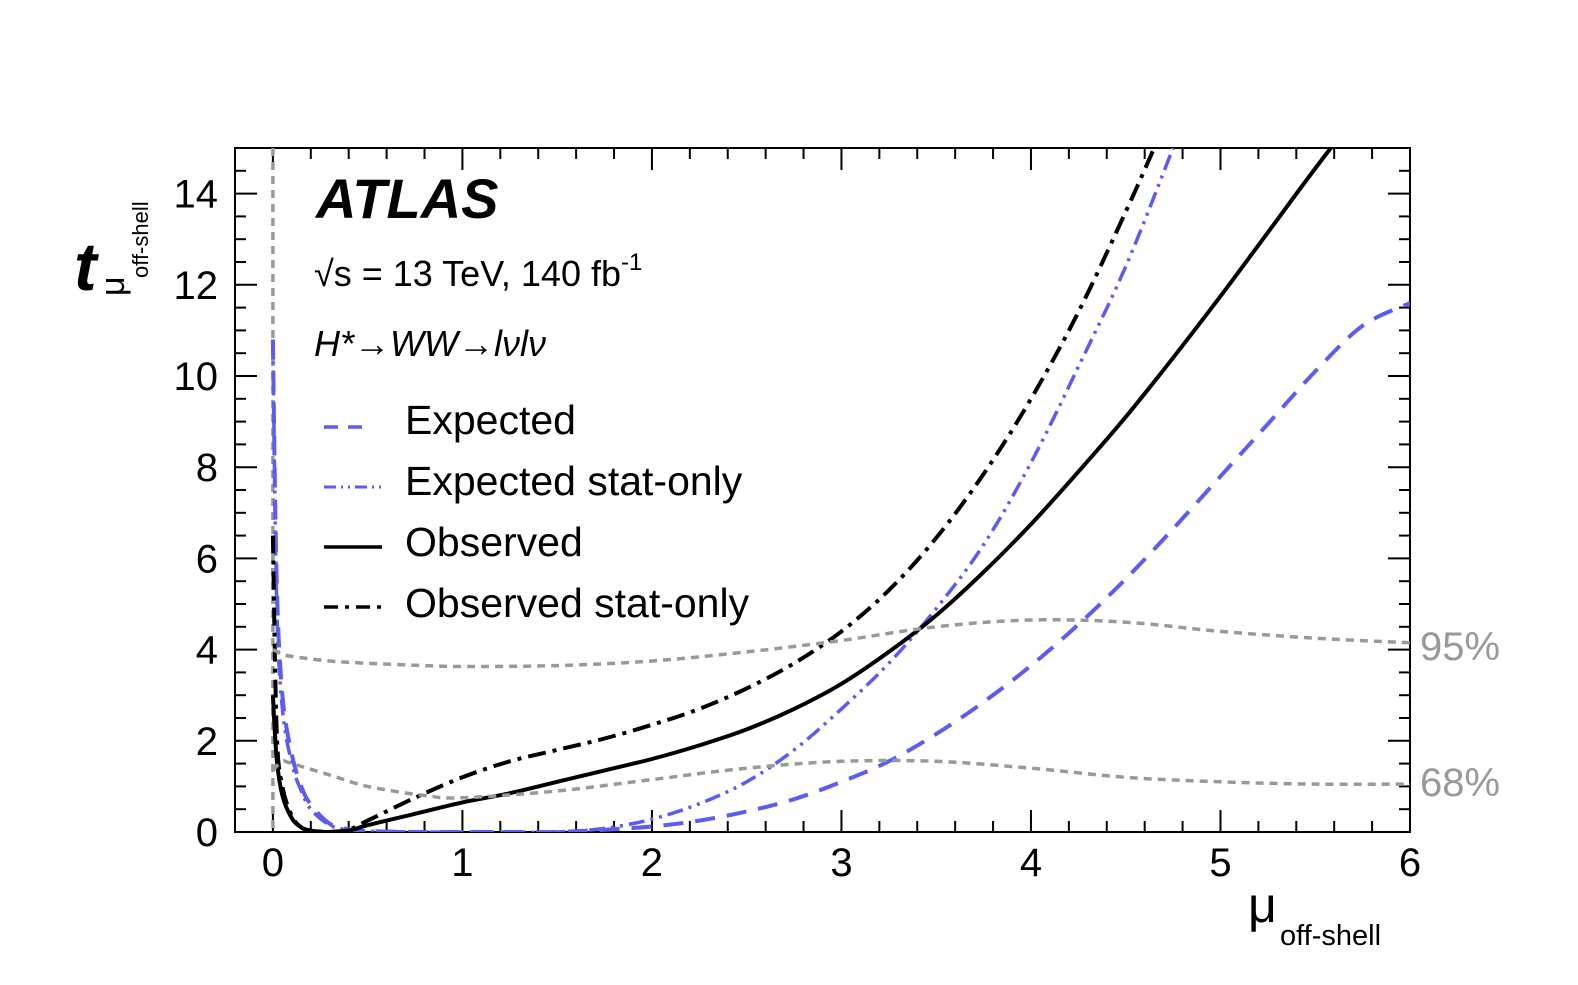 The image size is (1578, 985). Describe the element at coordinates (574, 481) in the screenshot. I see `legend-label-expected-stat-only: Expected stat-only` at that location.